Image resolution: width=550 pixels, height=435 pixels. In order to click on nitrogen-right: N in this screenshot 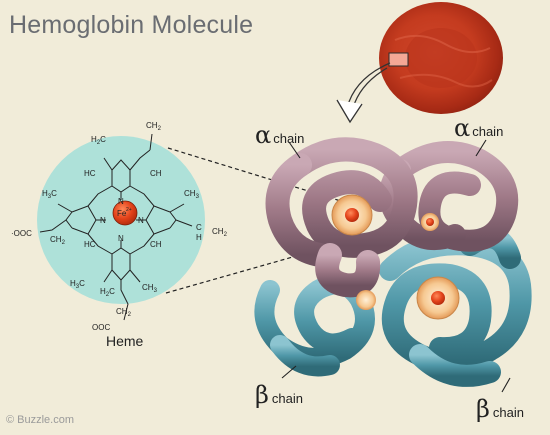, I will do `click(141, 220)`.